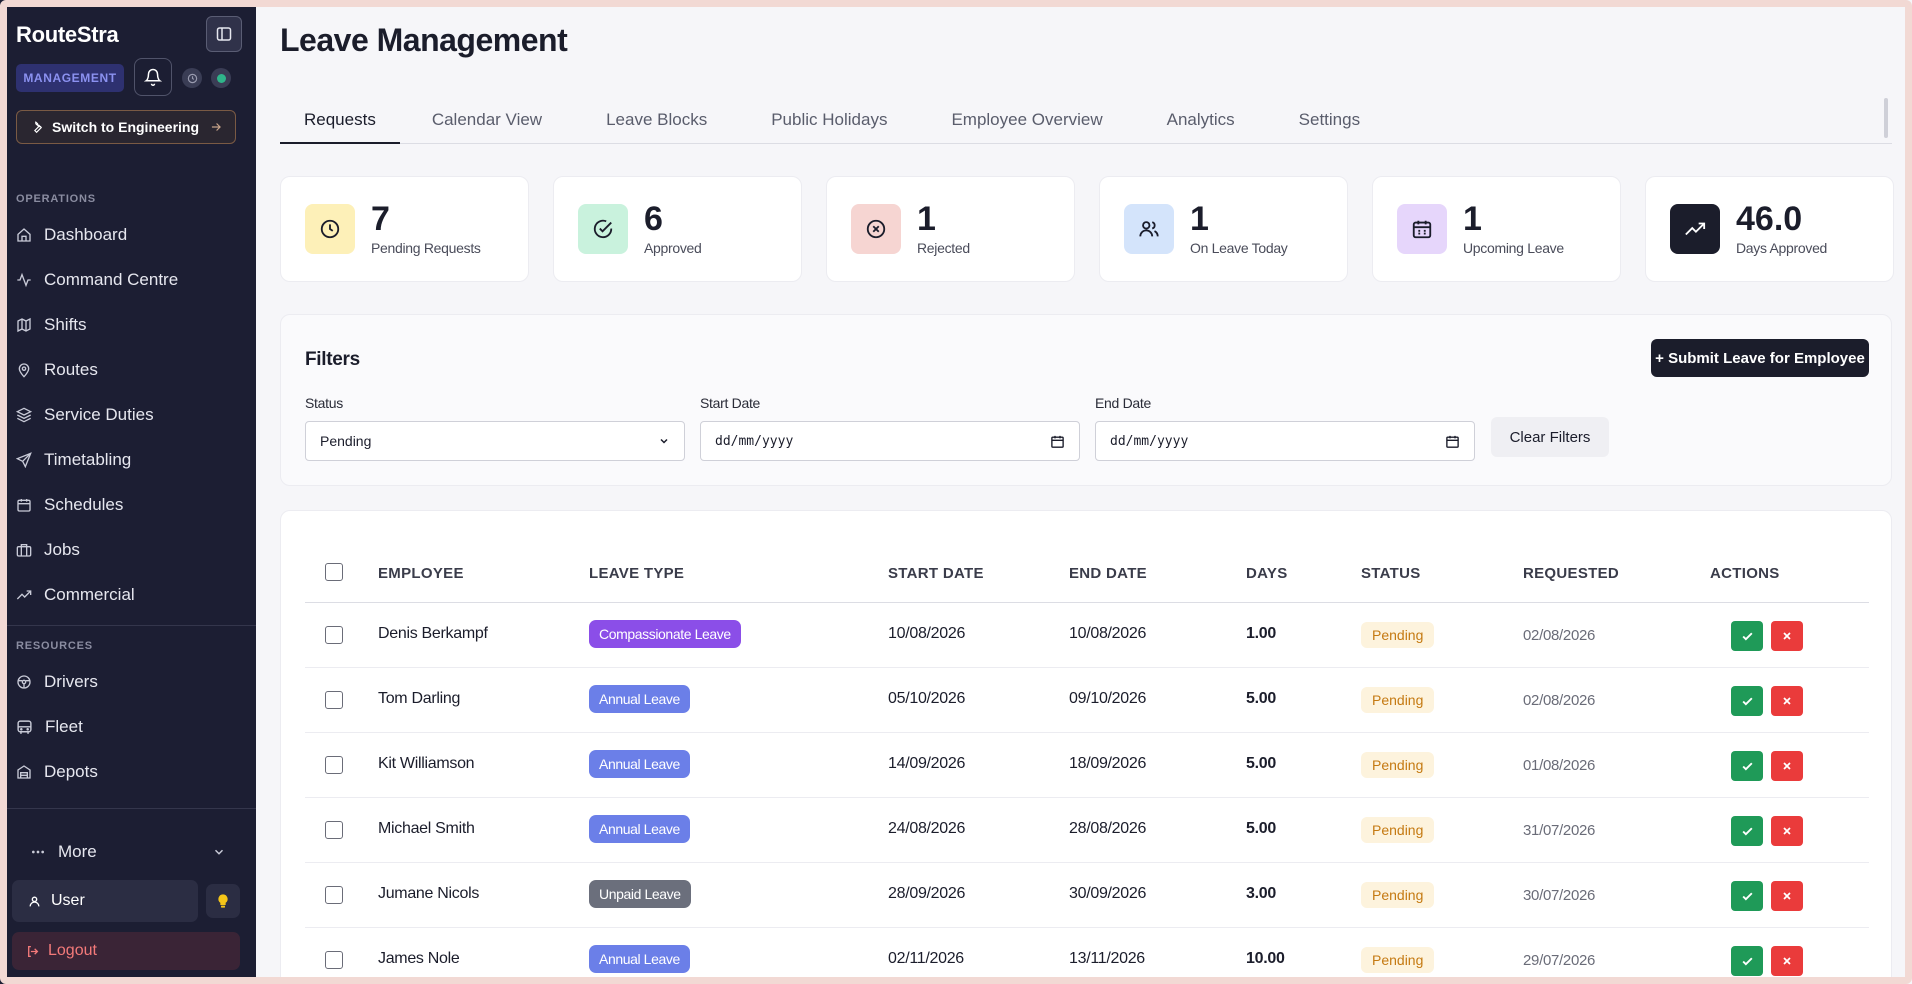 This screenshot has height=984, width=1912. Describe the element at coordinates (153, 77) in the screenshot. I see `notifications-button` at that location.